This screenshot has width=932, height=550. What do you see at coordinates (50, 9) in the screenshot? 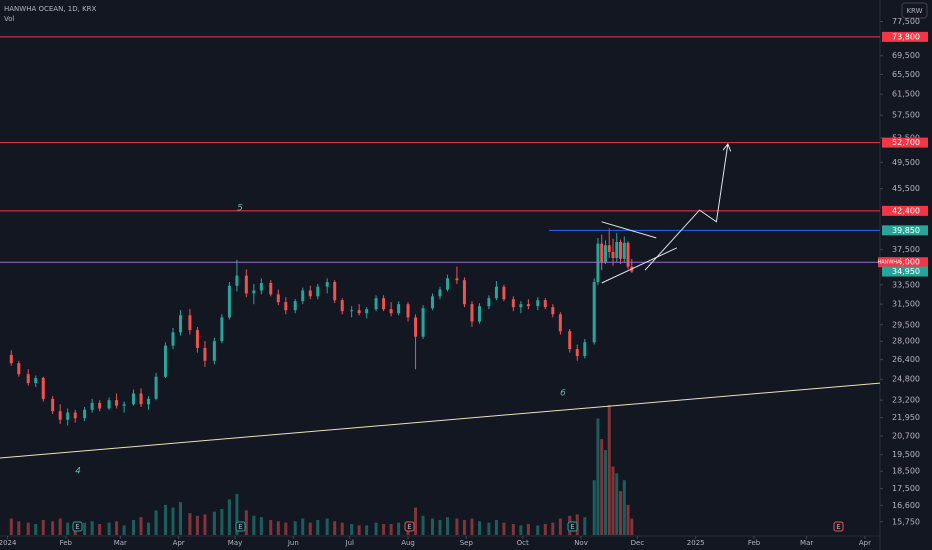
I see `symbol-title: HANWHA OCEAN, 1D, KRX` at bounding box center [50, 9].